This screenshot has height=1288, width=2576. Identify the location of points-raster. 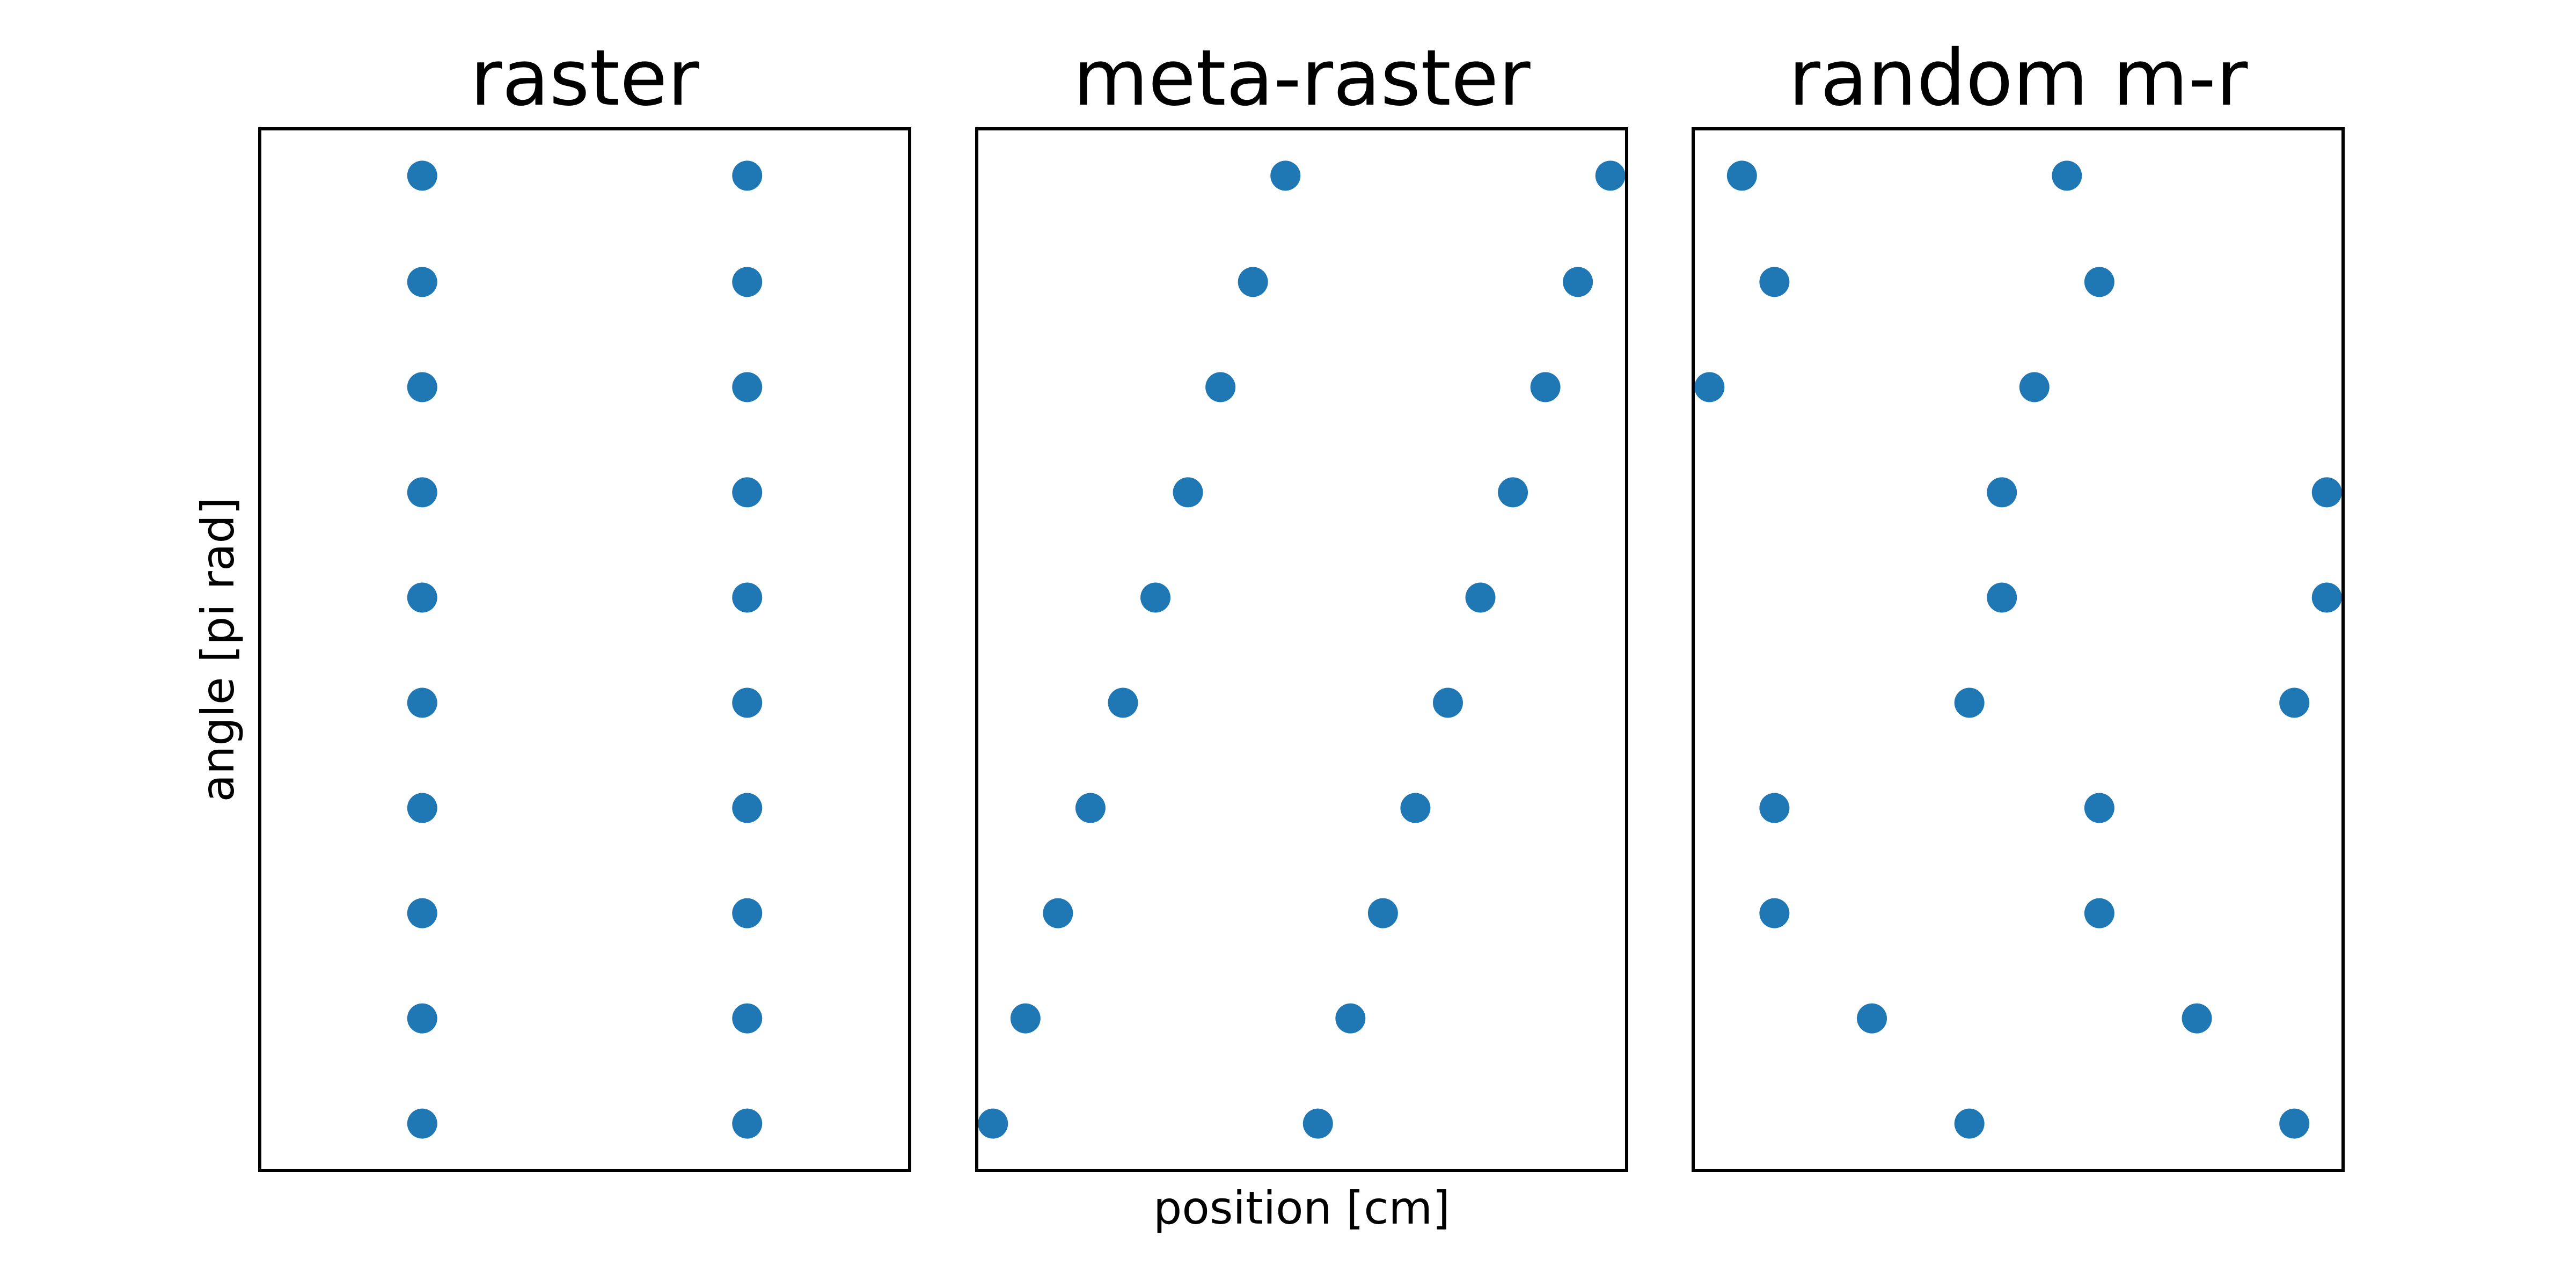
(585, 649).